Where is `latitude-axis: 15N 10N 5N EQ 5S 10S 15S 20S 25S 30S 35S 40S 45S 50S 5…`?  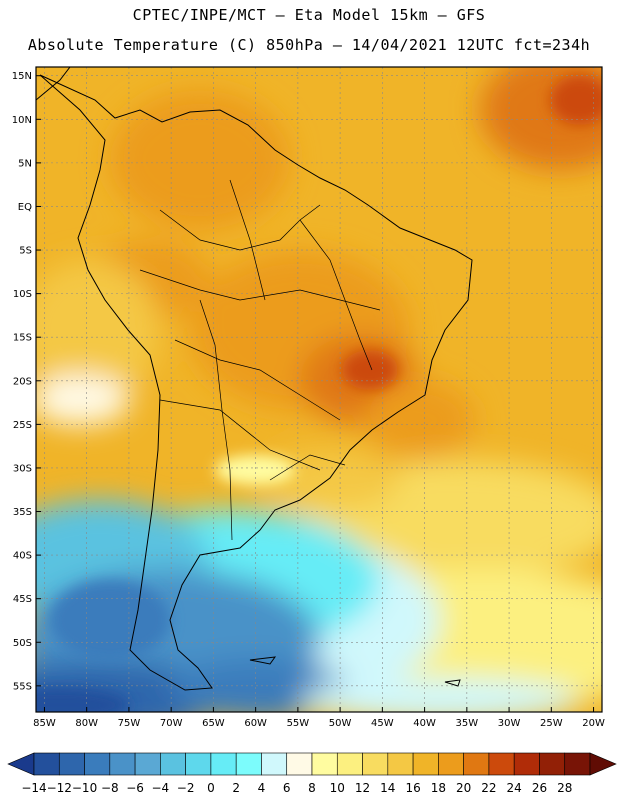 latitude-axis: 15N 10N 5N EQ 5S 10S 15S 20S 25S 30S 35S 40S 45S 50S 5… is located at coordinates (26, 381).